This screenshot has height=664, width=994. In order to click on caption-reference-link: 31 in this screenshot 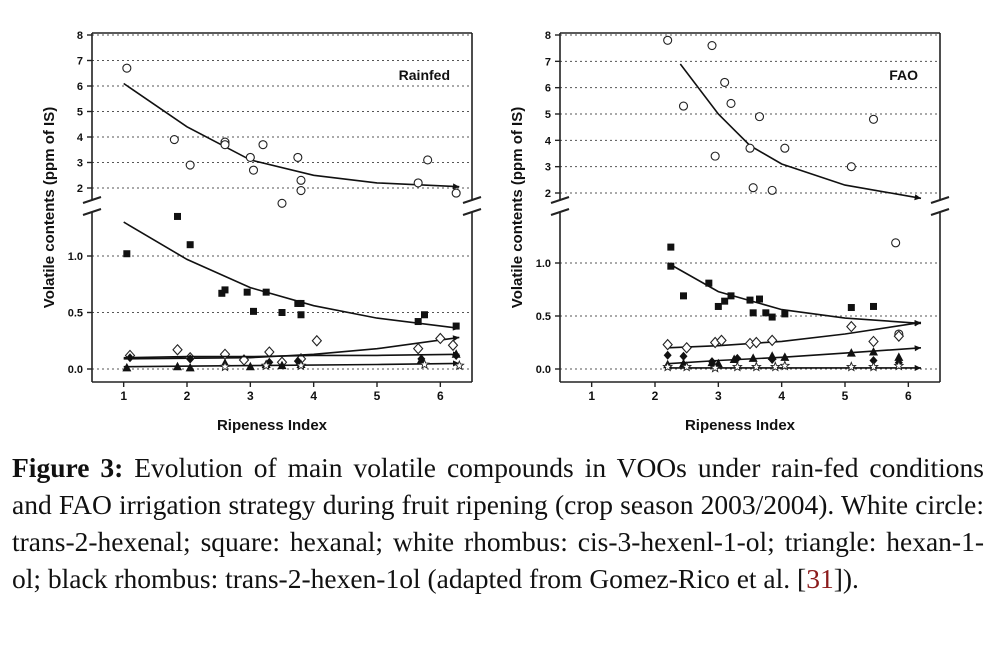, I will do `click(820, 578)`.